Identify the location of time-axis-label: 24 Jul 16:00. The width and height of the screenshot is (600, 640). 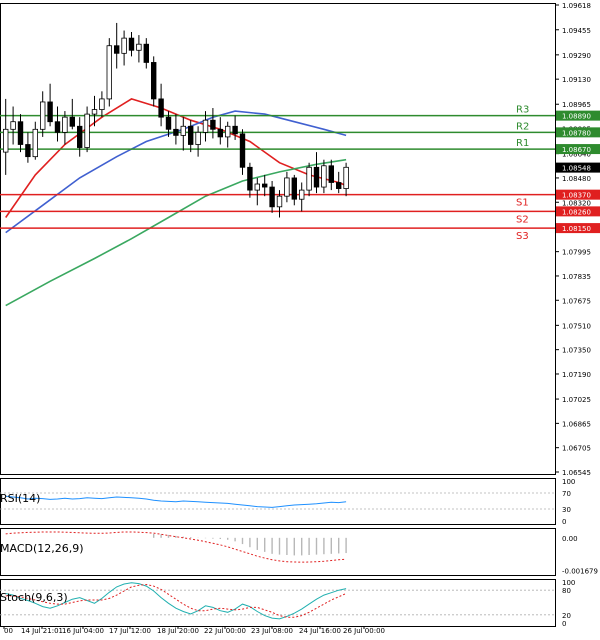
(320, 631).